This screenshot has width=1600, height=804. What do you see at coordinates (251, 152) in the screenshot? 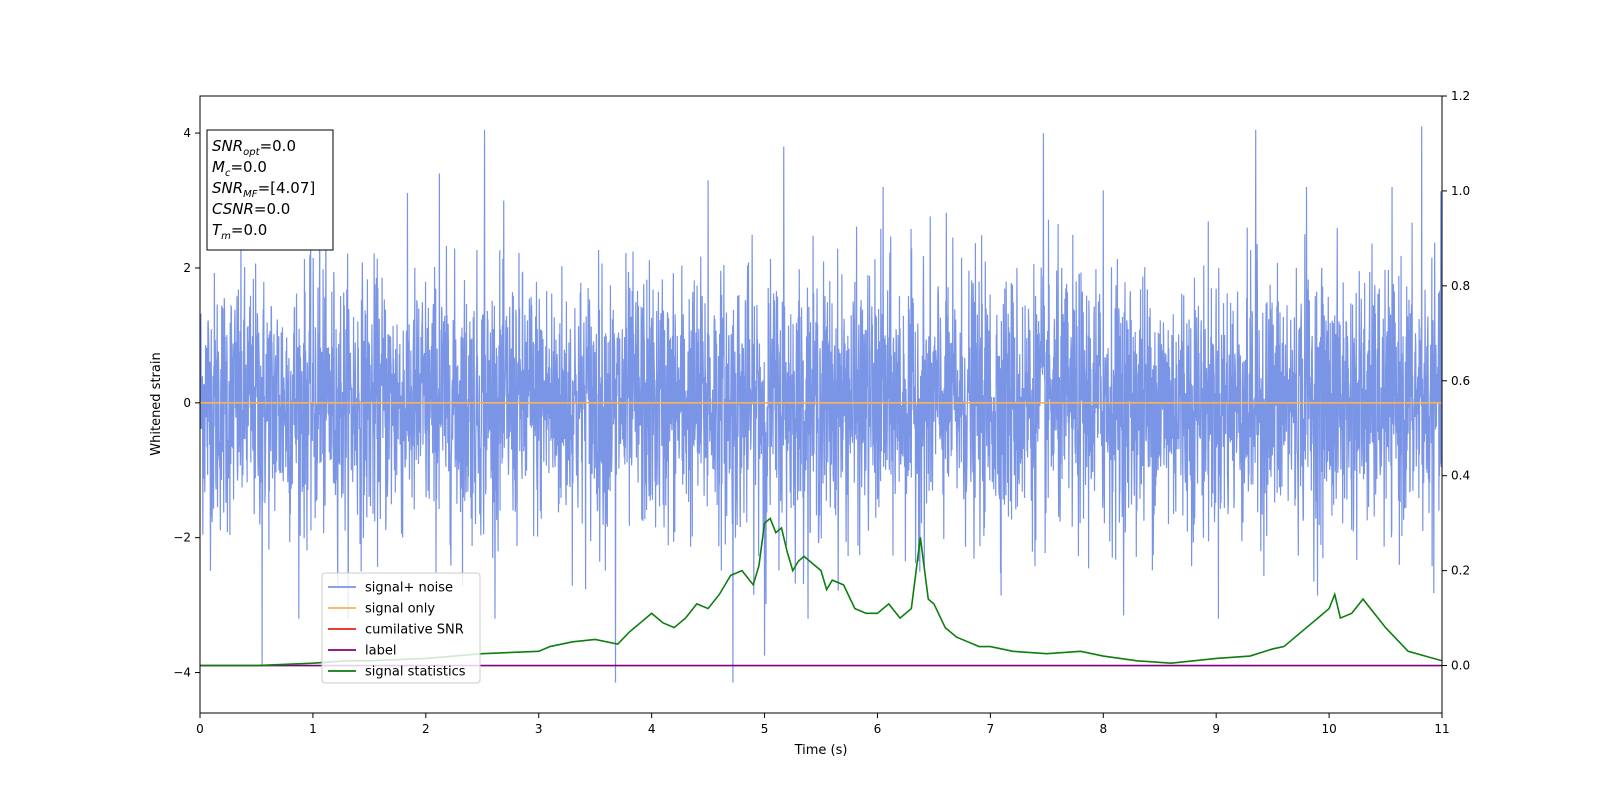
I see `info-subscript: opt` at bounding box center [251, 152].